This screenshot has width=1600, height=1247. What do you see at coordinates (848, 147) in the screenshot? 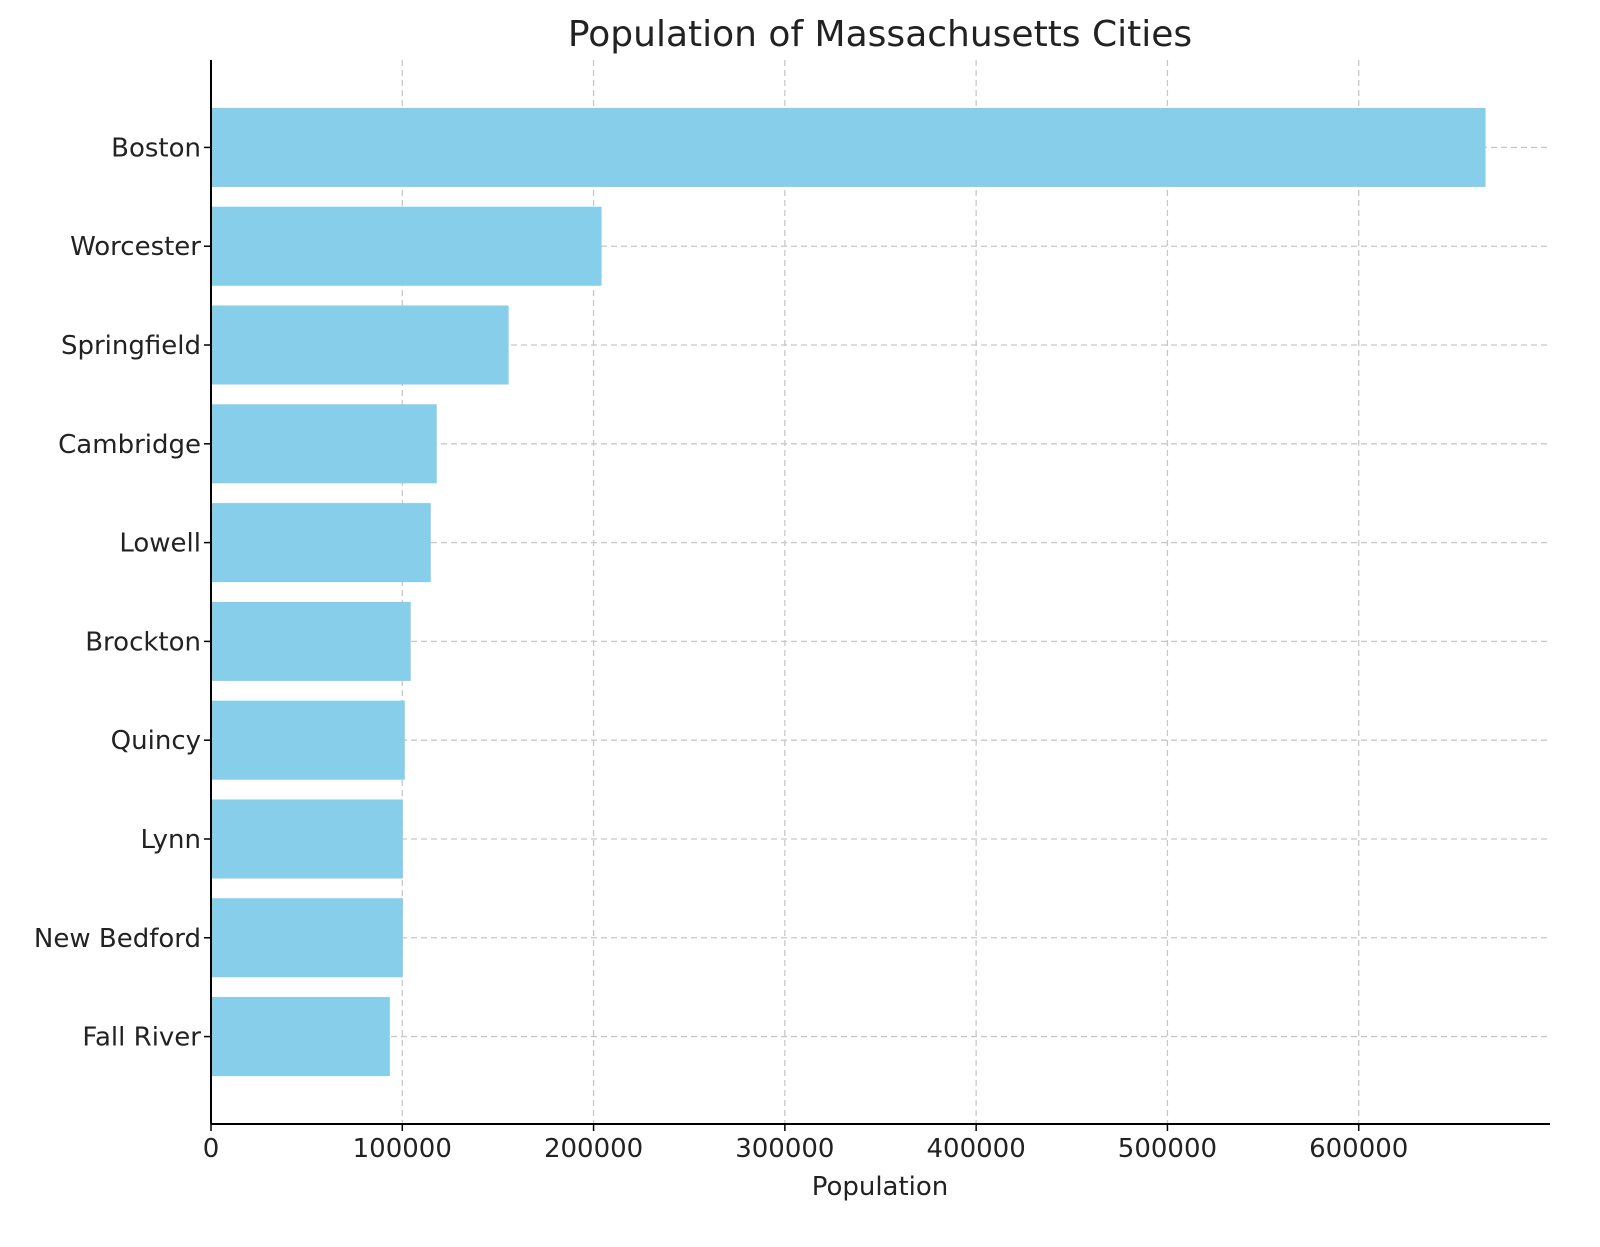
I see `bar-boston` at bounding box center [848, 147].